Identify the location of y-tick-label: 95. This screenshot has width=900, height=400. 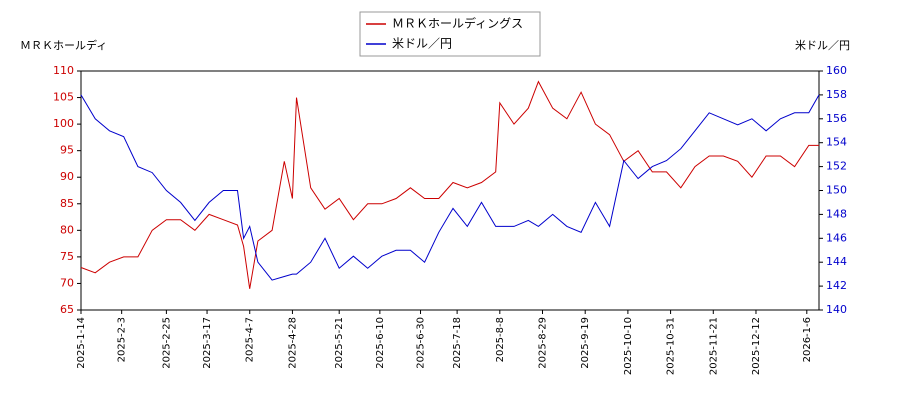
(67, 150).